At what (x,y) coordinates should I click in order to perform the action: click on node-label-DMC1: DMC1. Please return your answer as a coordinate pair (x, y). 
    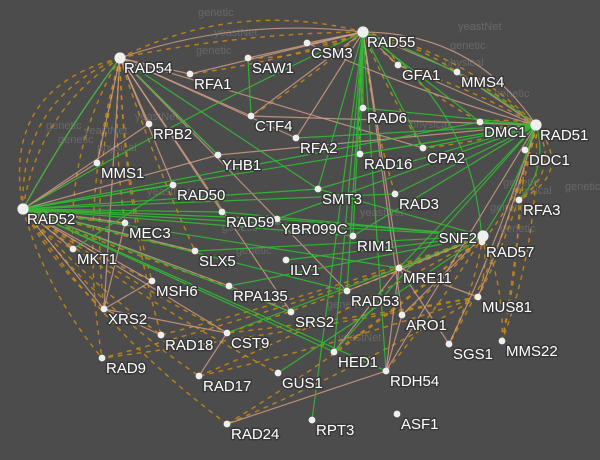
    Looking at the image, I should click on (505, 132).